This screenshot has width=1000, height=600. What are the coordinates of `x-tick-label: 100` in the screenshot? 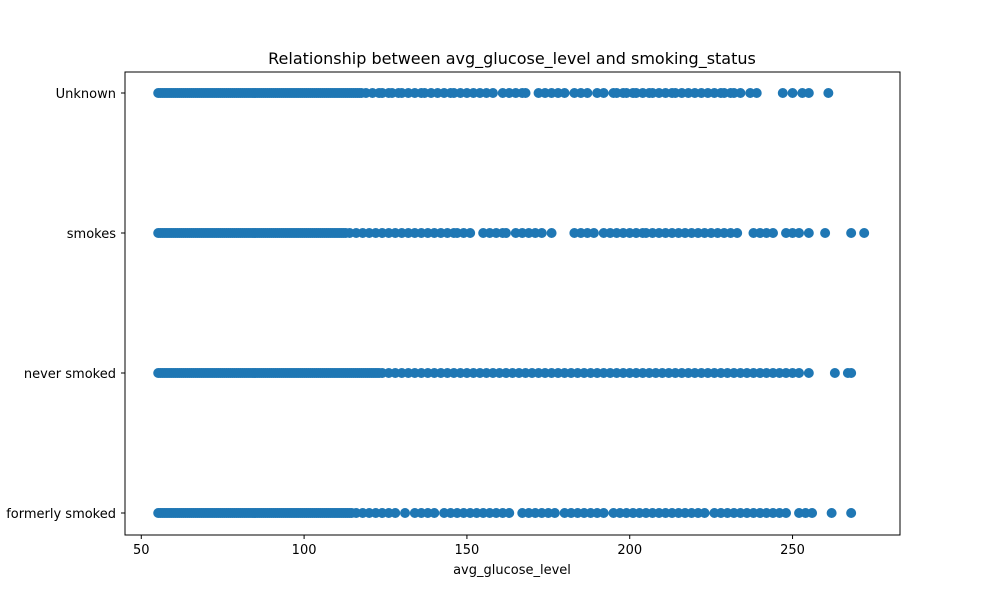 It's located at (304, 550).